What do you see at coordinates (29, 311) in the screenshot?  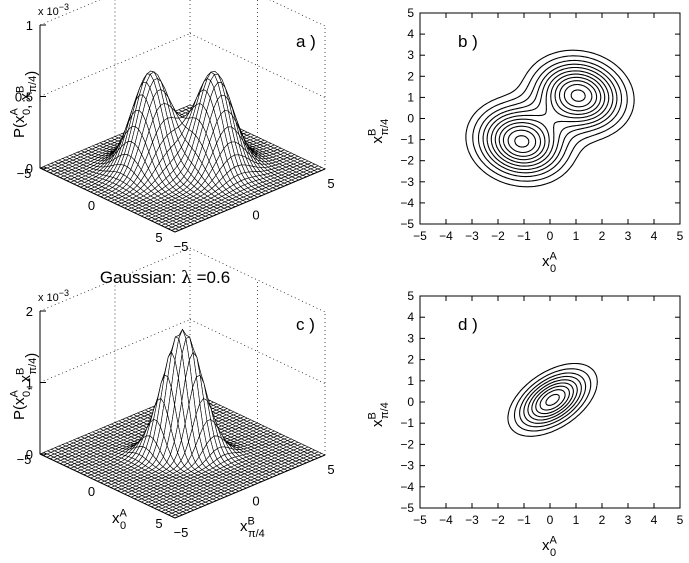 I see `z-tick-label: 2` at bounding box center [29, 311].